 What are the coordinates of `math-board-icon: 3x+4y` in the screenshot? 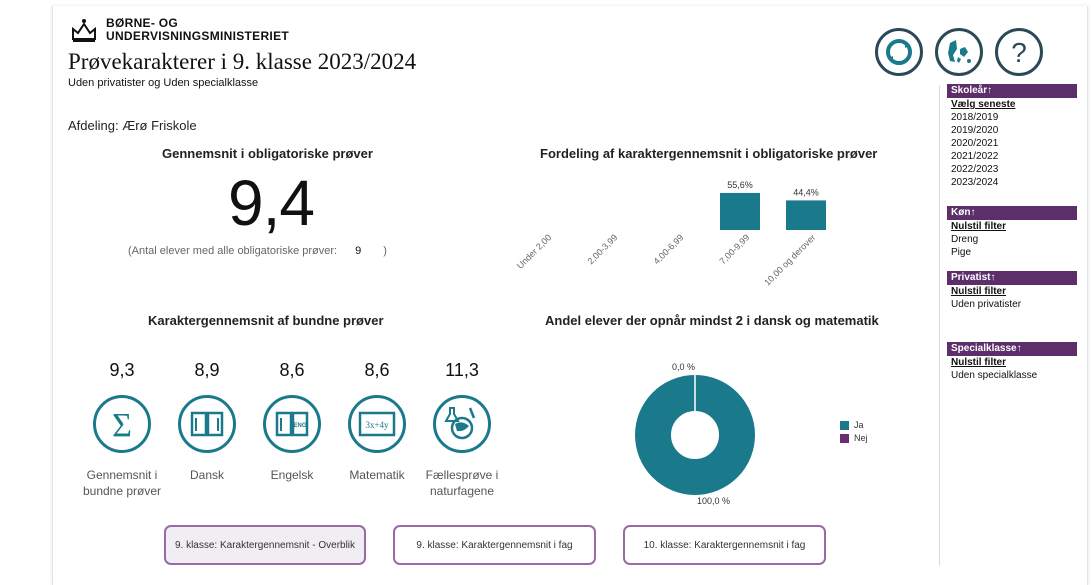 It's located at (377, 424).